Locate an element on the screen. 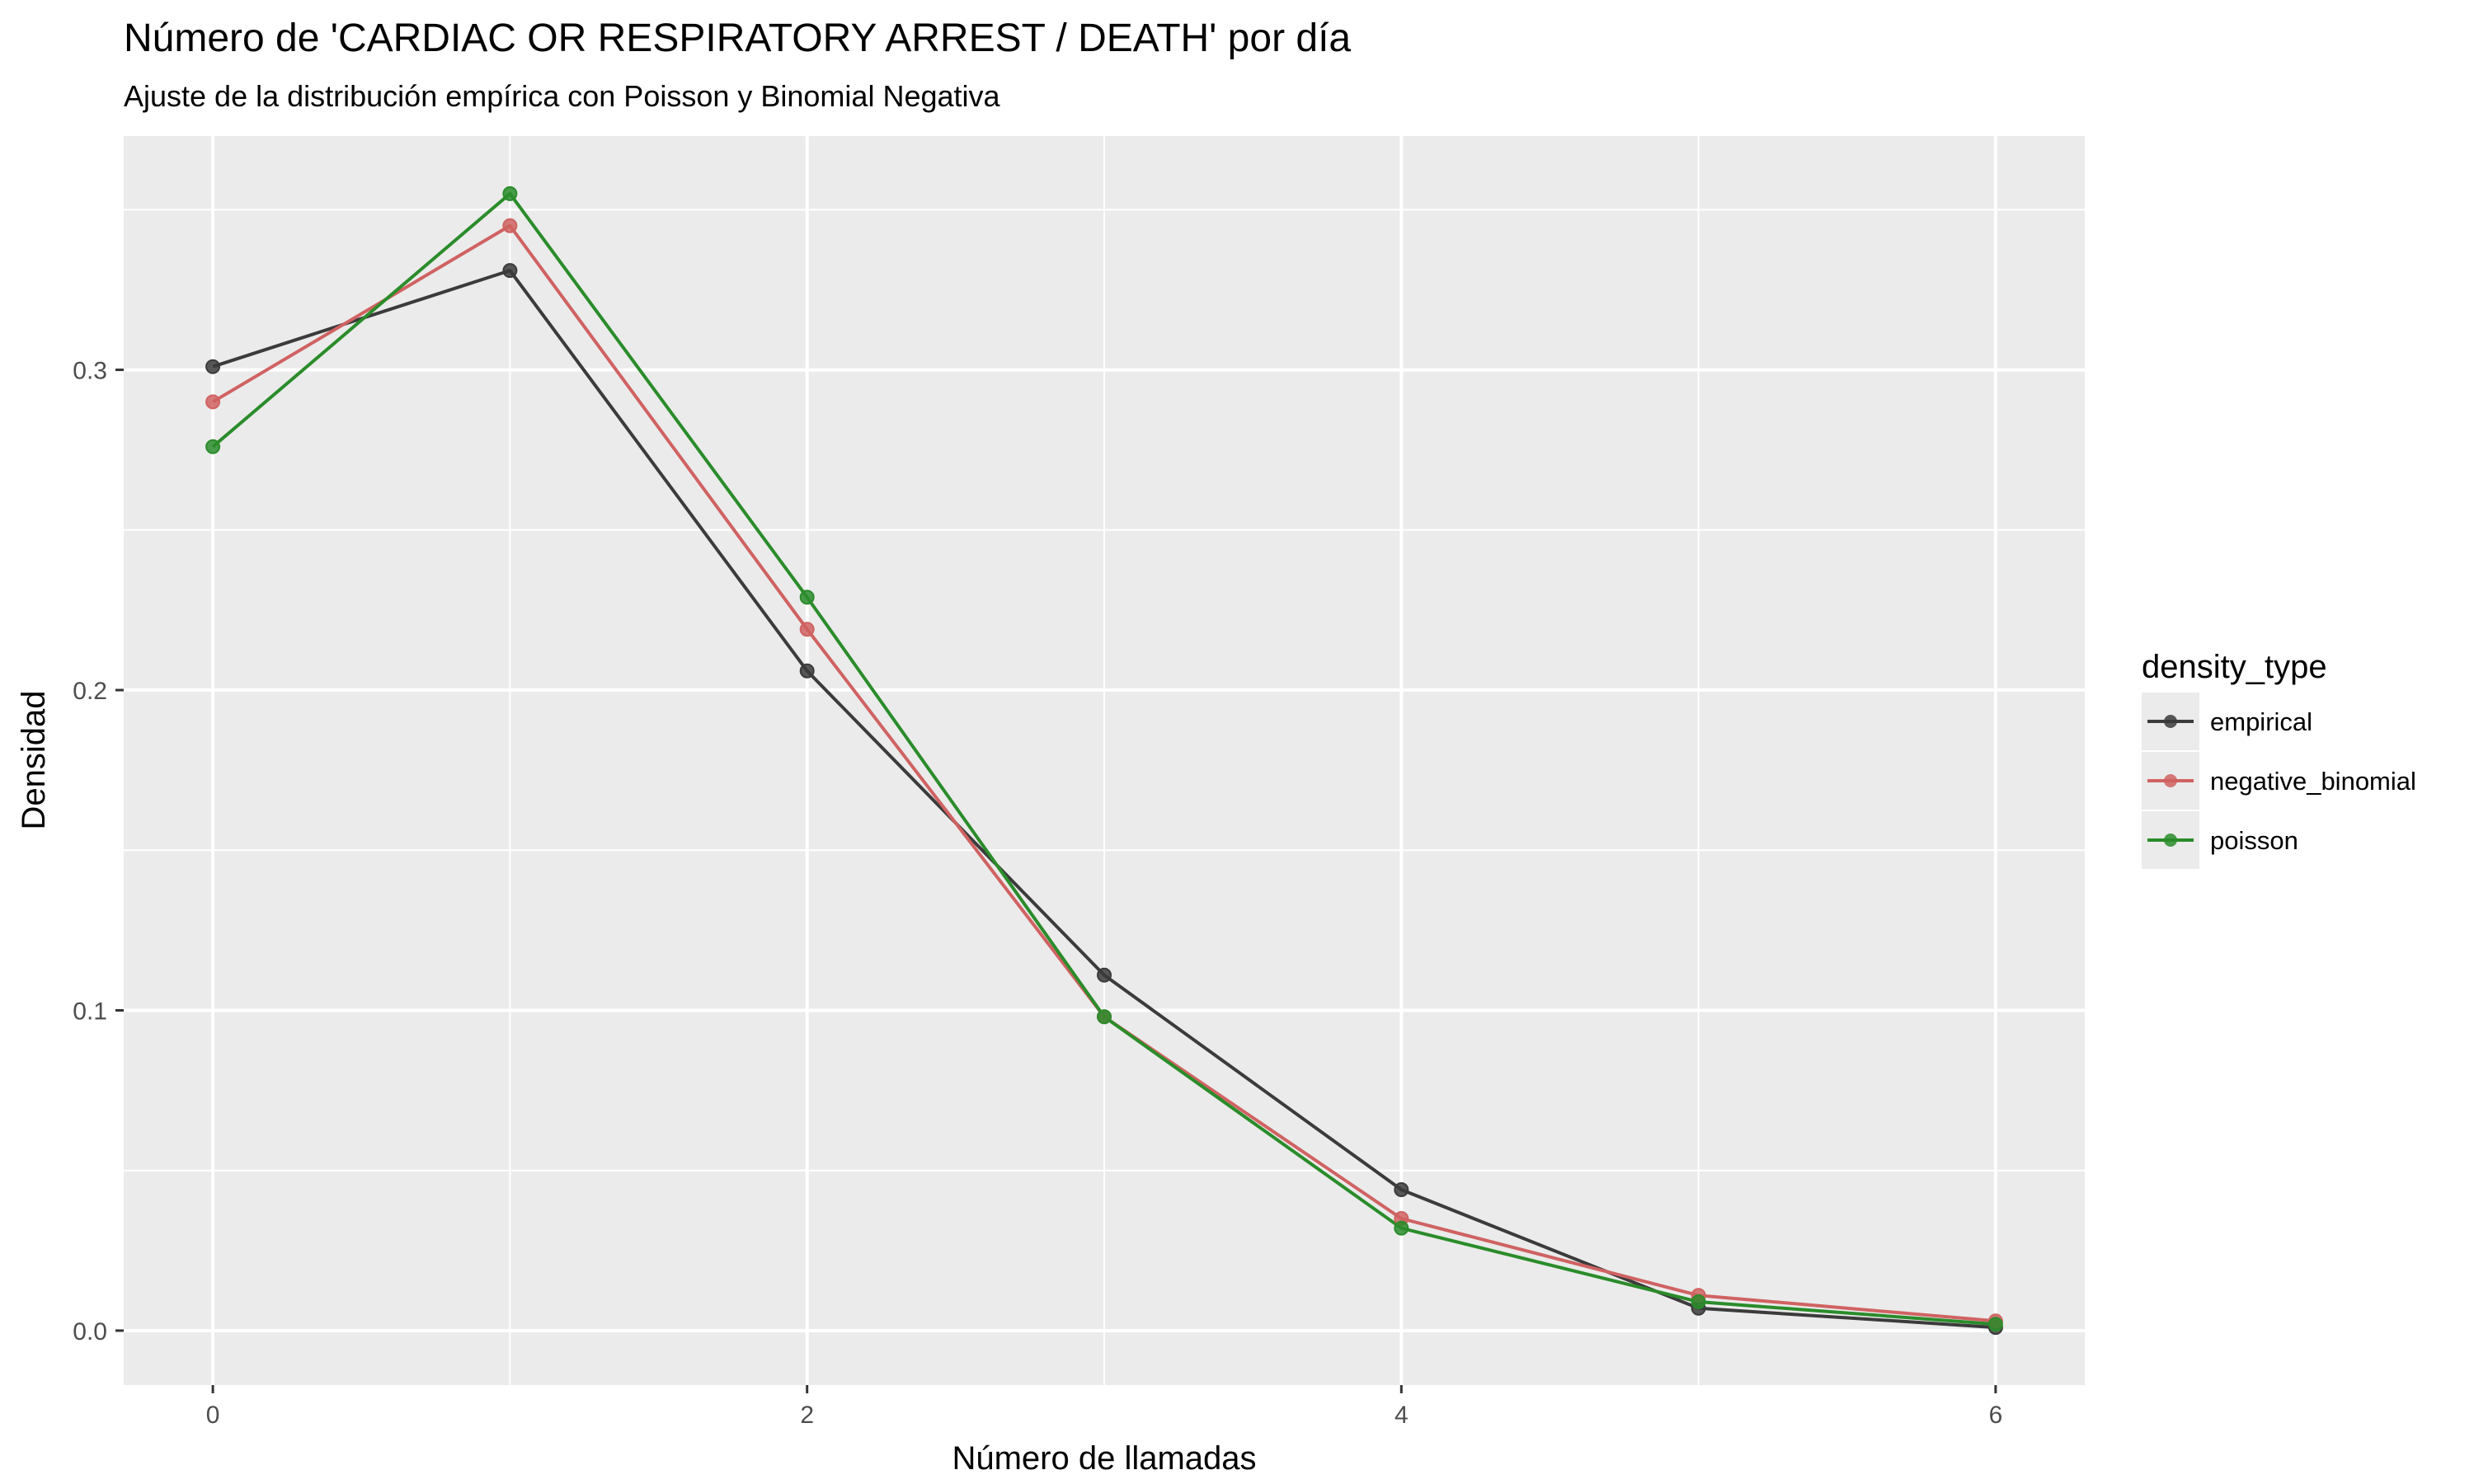 The width and height of the screenshot is (2474, 1484). legend-label-empirical: empirical is located at coordinates (2261, 721).